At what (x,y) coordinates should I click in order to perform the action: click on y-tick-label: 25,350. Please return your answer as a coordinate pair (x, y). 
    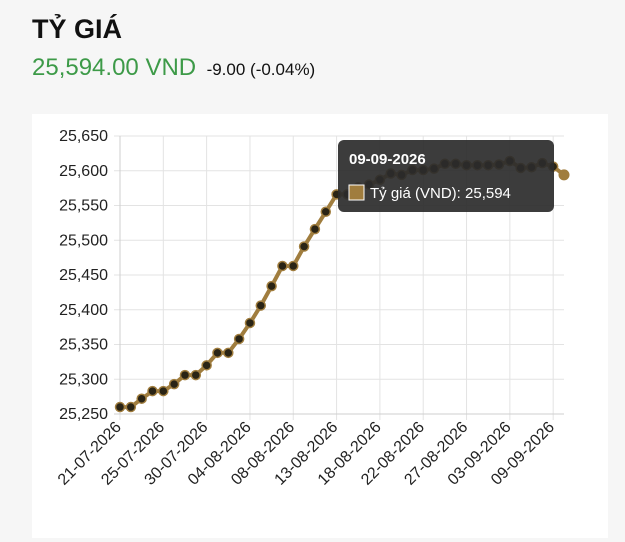
    Looking at the image, I should click on (83, 345).